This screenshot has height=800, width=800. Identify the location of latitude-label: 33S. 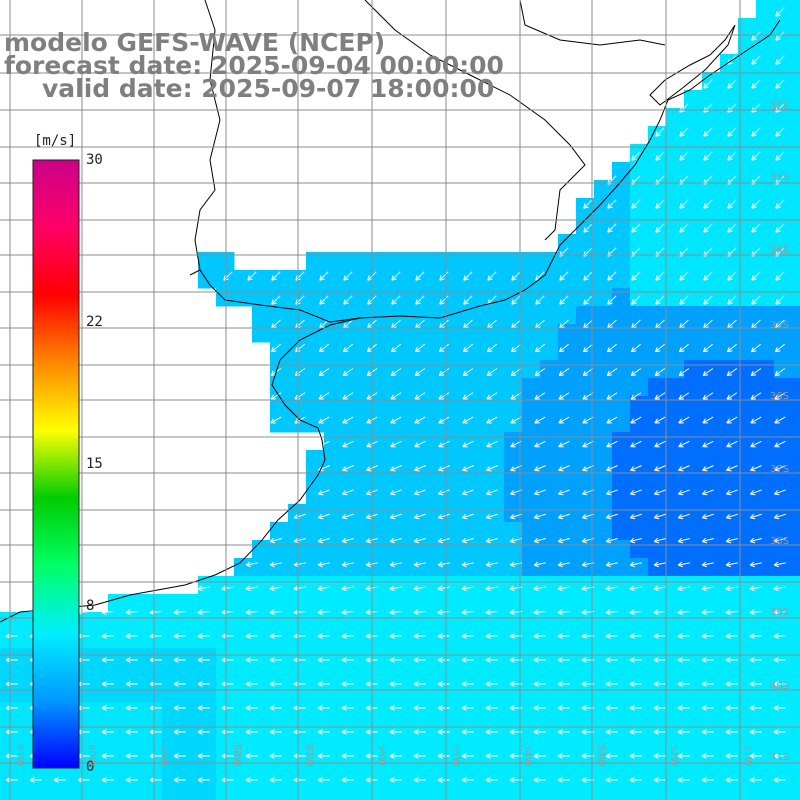
(780, 177).